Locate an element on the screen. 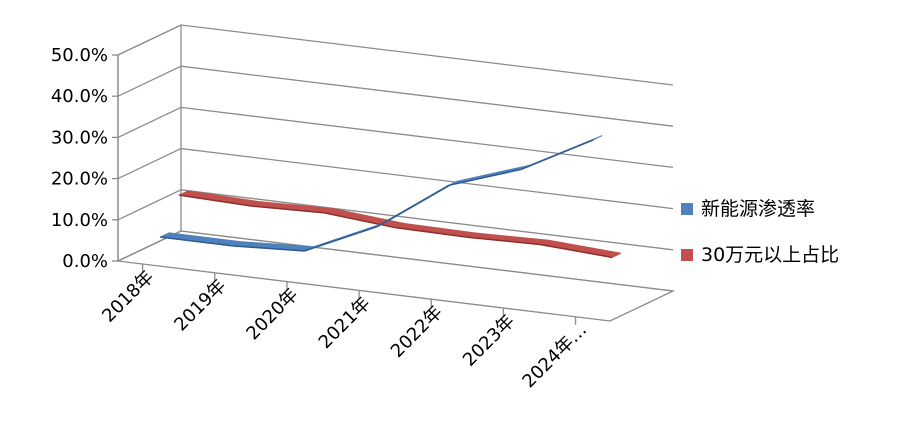  gridline is located at coordinates (395, 55).